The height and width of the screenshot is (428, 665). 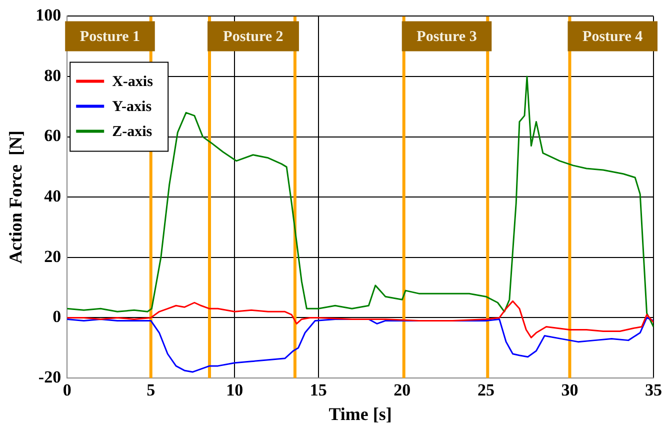 What do you see at coordinates (50, 376) in the screenshot?
I see `y-tick-label: -20` at bounding box center [50, 376].